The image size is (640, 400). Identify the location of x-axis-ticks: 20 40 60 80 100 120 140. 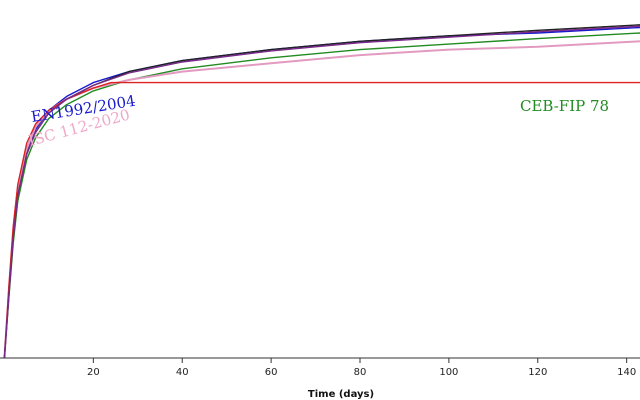
(361, 368).